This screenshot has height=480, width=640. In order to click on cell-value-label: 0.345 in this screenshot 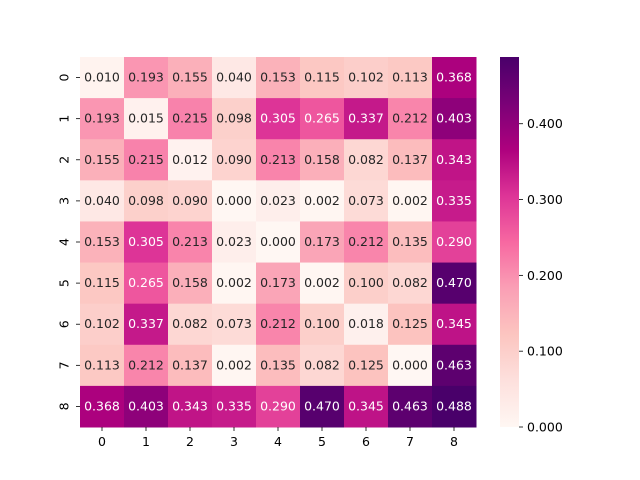, I will do `click(454, 323)`.